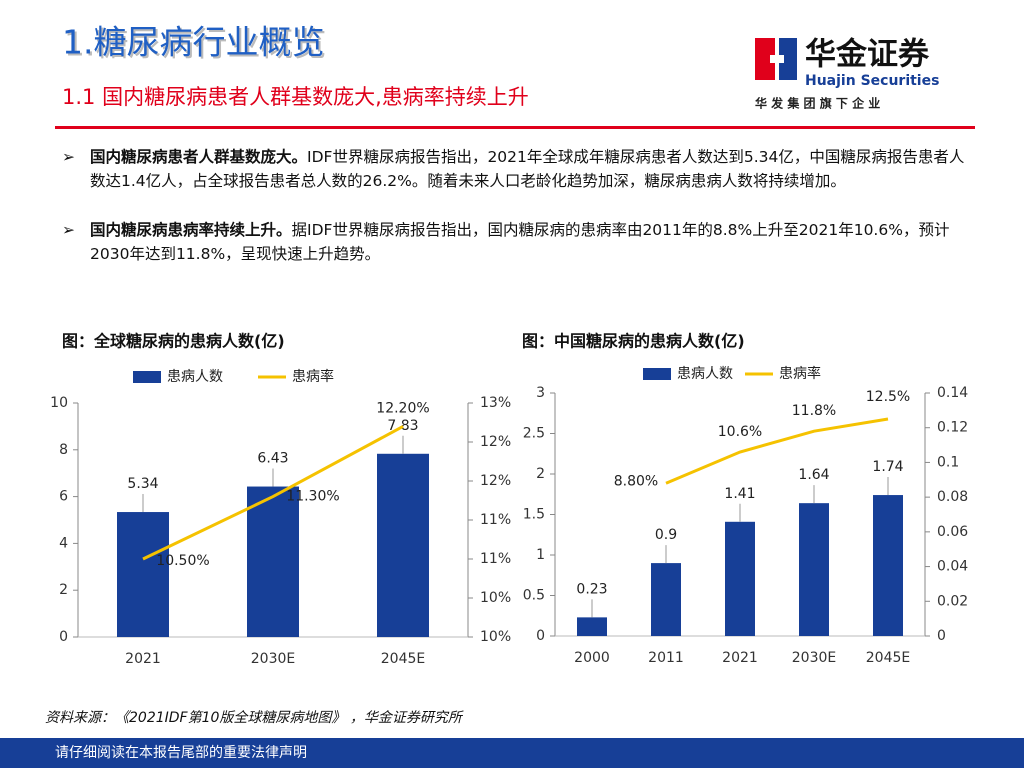 This screenshot has width=1024, height=768. What do you see at coordinates (592, 658) in the screenshot?
I see `x-tick-label: 2000` at bounding box center [592, 658].